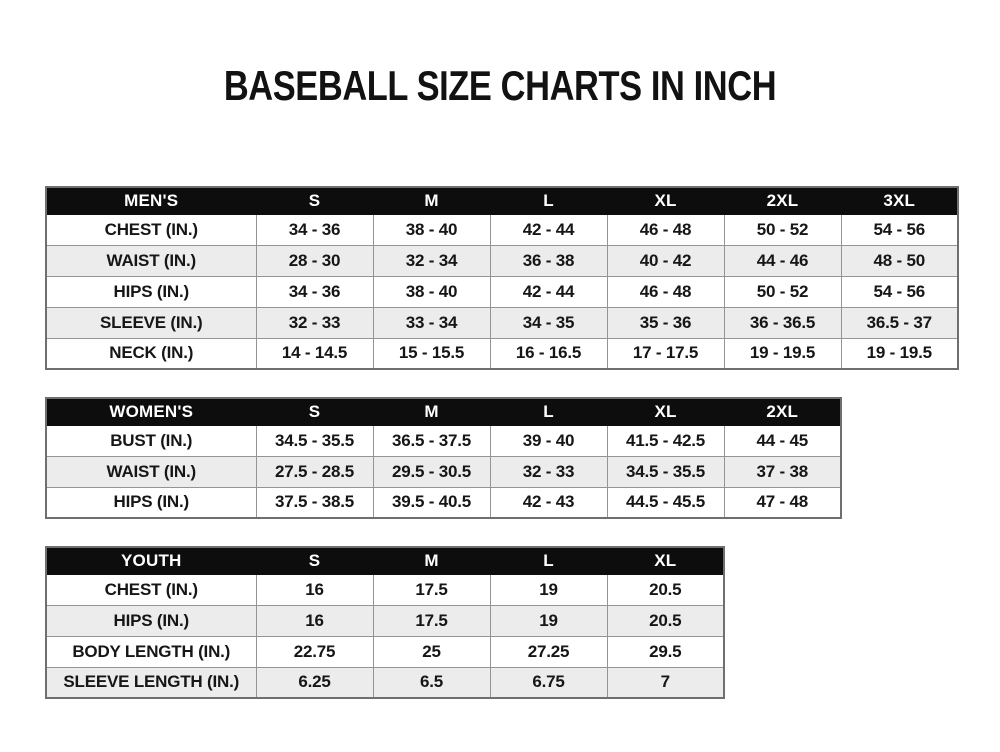 This screenshot has width=1000, height=752. I want to click on value-cell: 25, so click(431, 651).